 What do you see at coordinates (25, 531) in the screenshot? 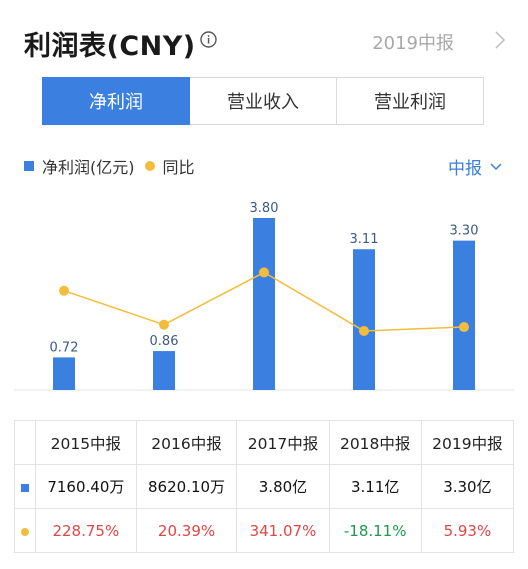
I see `yoy-marker` at bounding box center [25, 531].